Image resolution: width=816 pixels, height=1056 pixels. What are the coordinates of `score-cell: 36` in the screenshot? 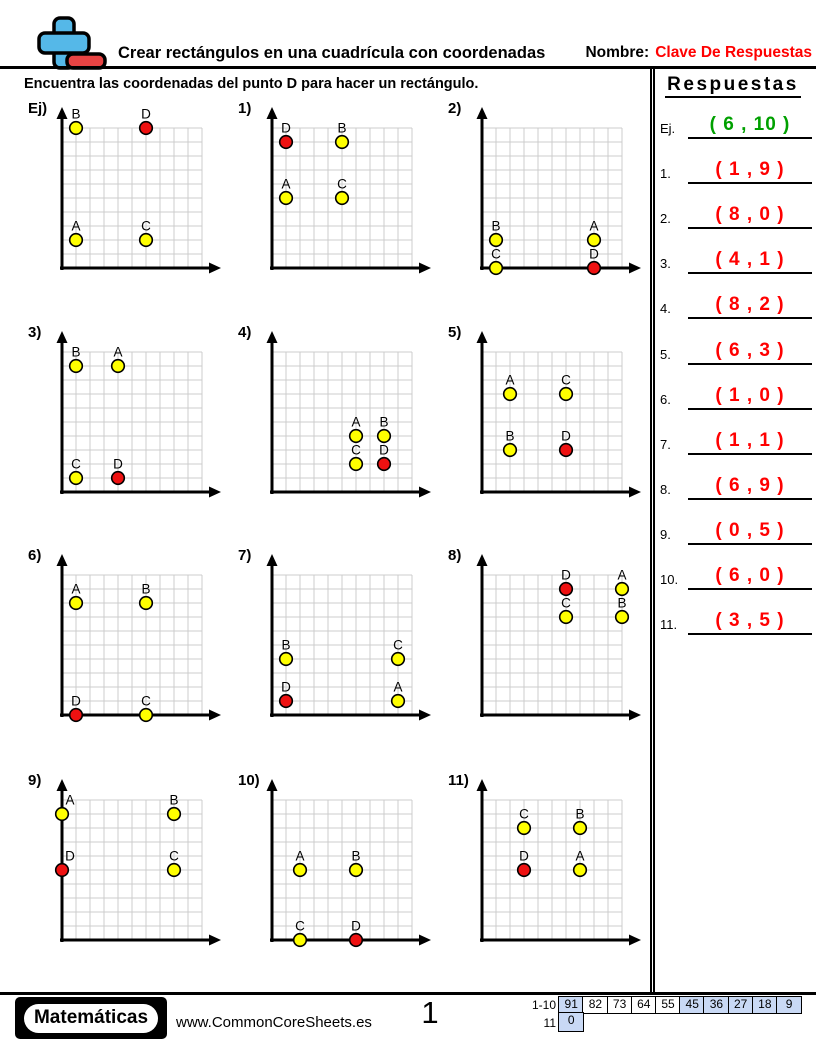 It's located at (716, 1005).